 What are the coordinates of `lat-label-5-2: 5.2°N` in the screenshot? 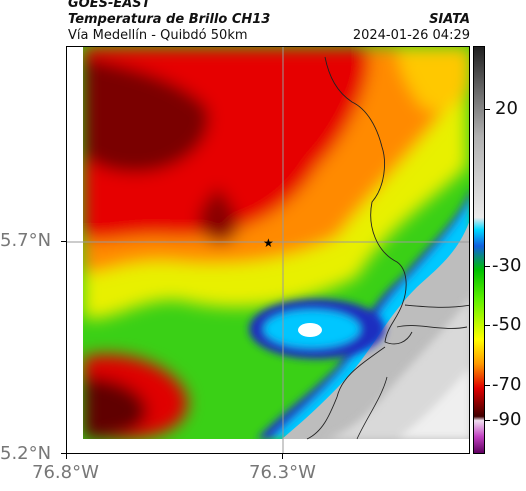 It's located at (26, 453).